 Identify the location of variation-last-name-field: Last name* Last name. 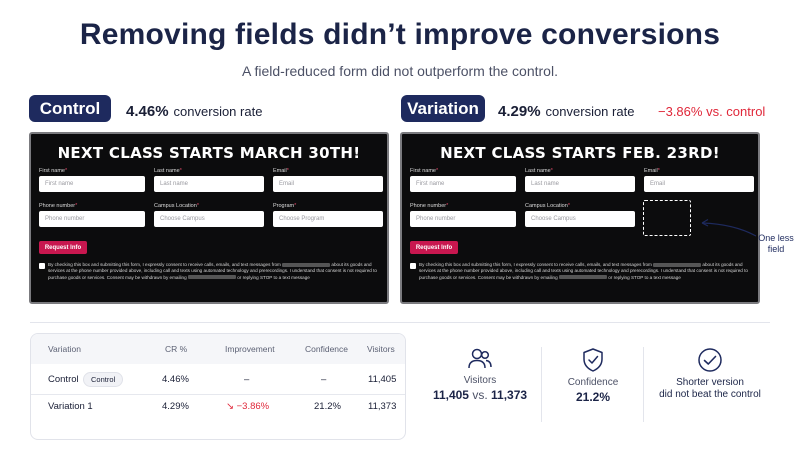
(580, 180).